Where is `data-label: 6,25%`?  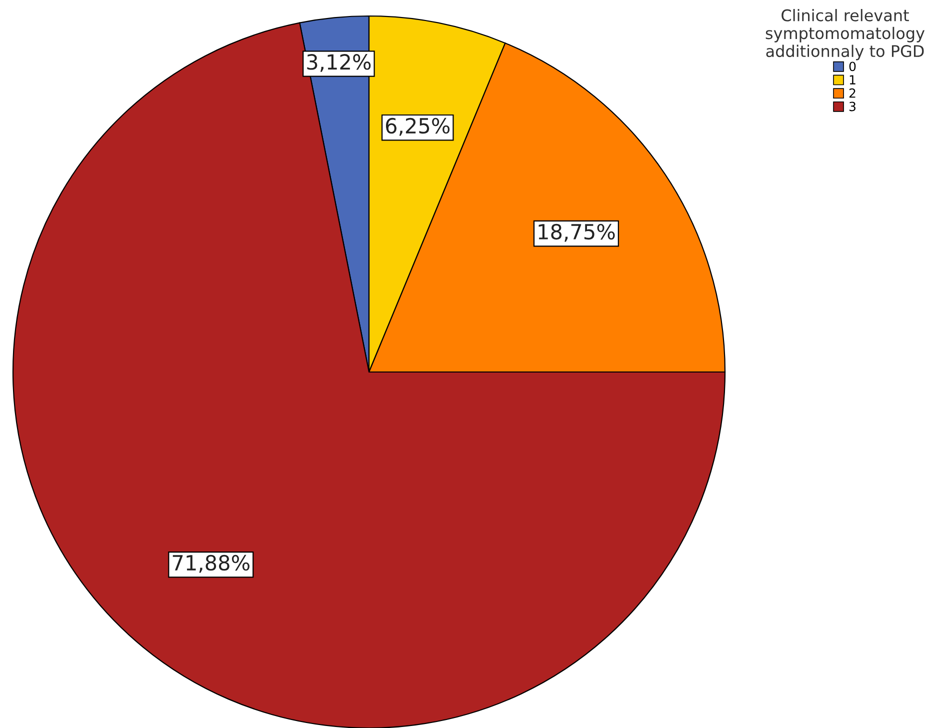 data-label: 6,25% is located at coordinates (418, 127).